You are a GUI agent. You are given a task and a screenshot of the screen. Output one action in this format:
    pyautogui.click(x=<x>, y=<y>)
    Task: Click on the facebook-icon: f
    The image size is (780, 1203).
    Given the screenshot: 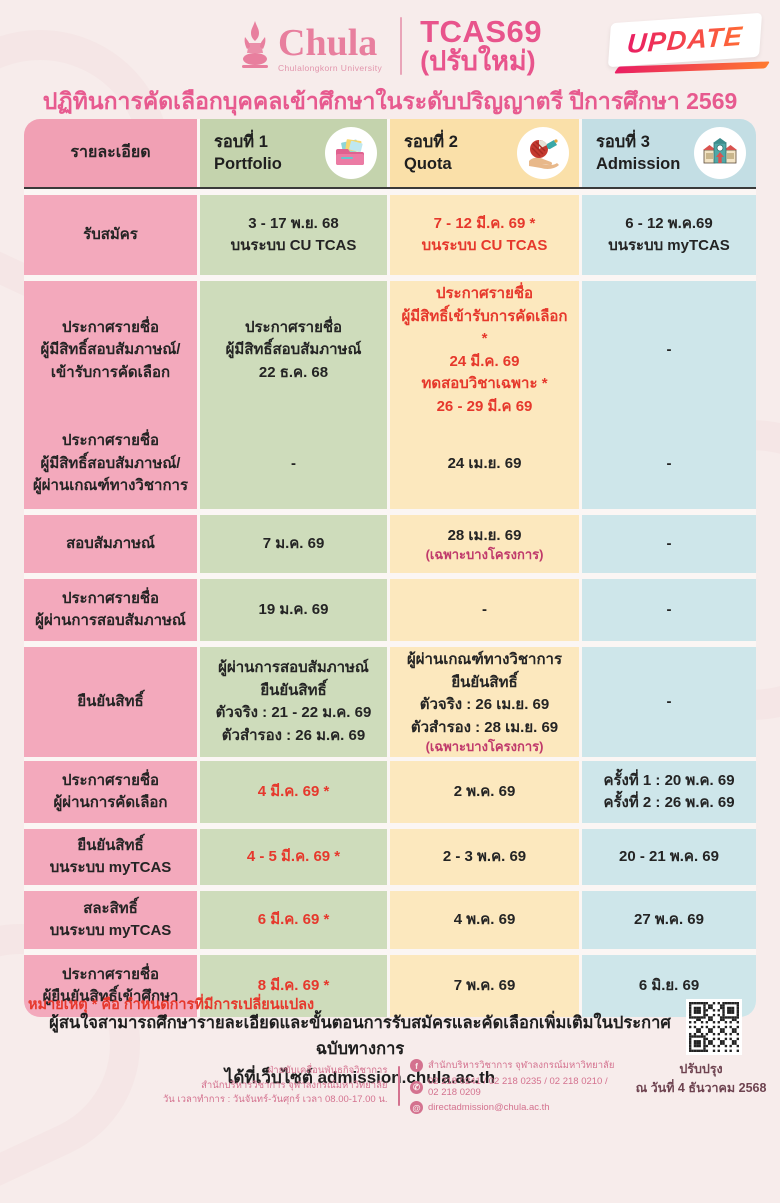 What is the action you would take?
    pyautogui.click(x=416, y=1065)
    